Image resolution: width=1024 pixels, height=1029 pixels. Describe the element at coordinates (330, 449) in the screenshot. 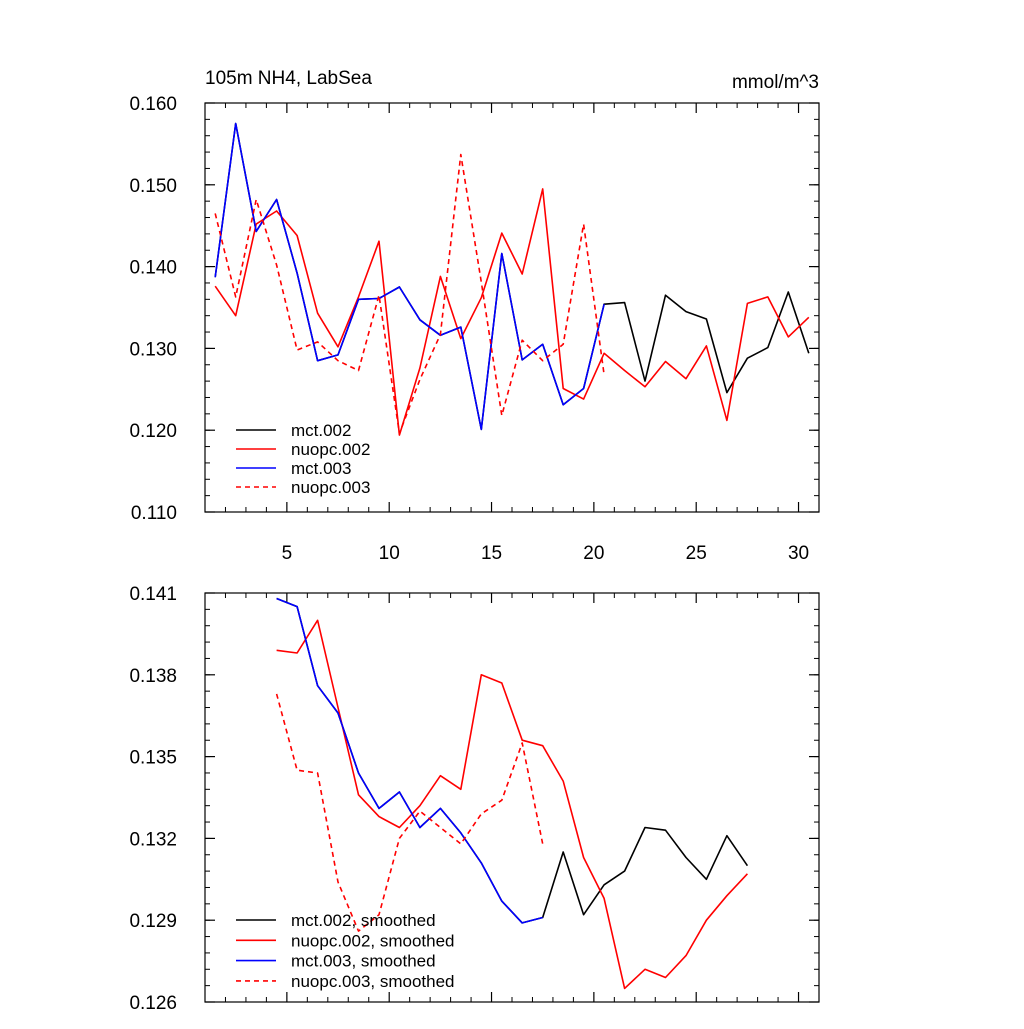

I see `legend-label: nuopc.002` at that location.